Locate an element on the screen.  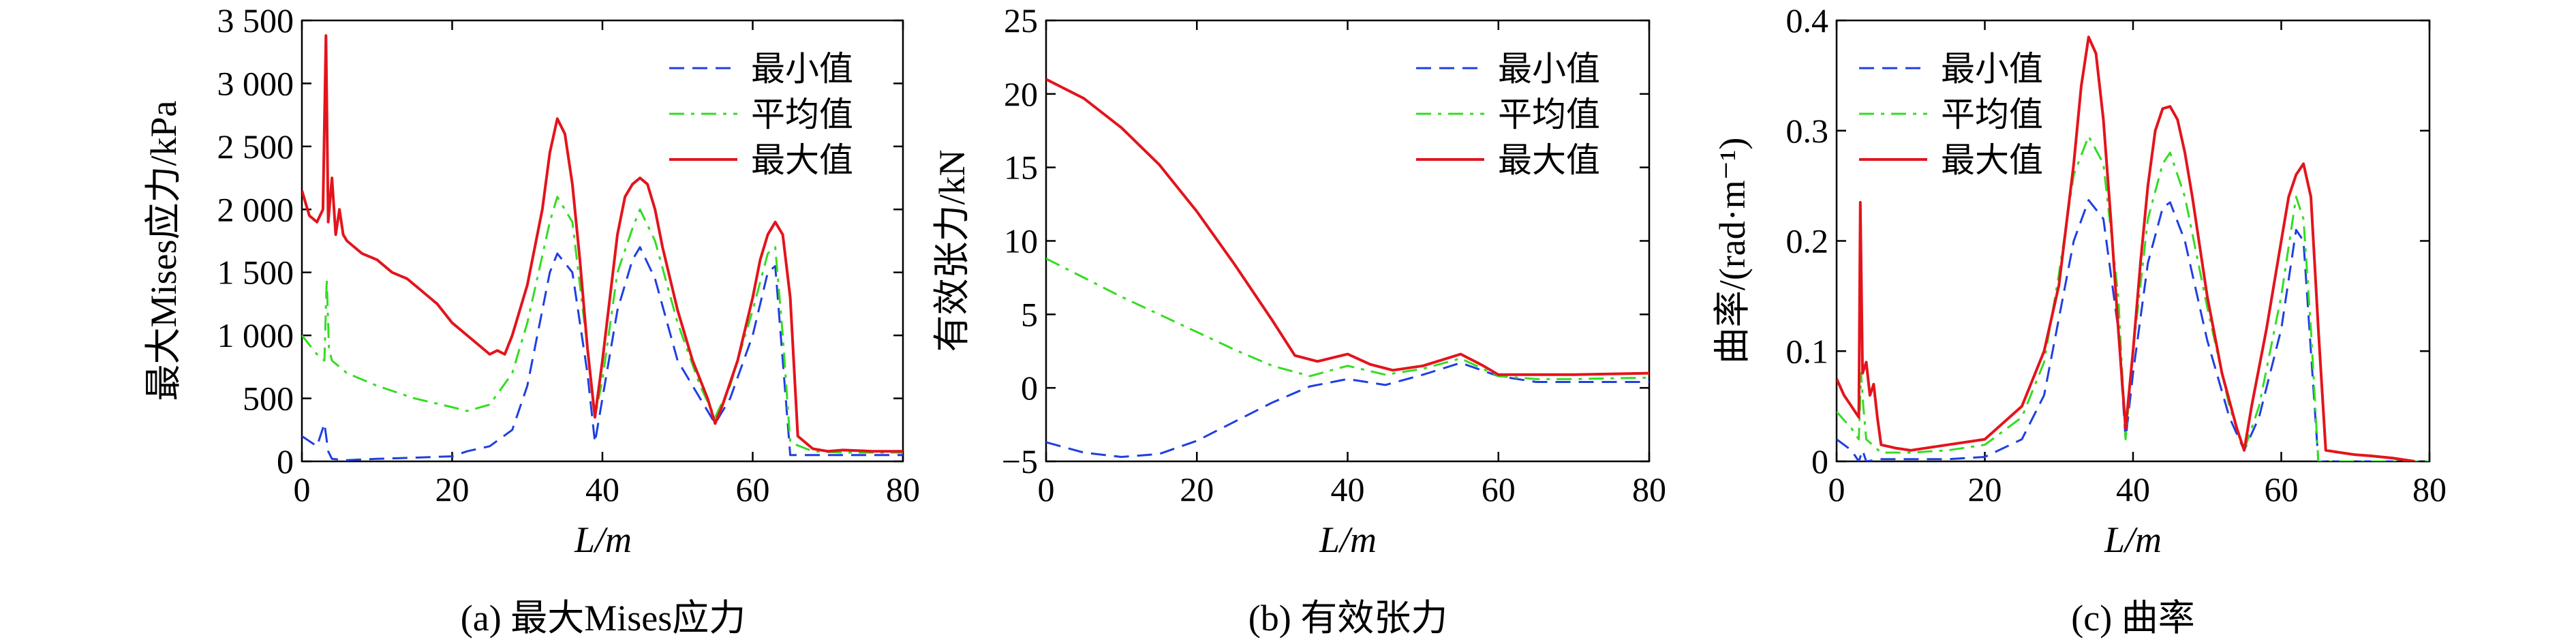
y-tick-label: 0.2 is located at coordinates (1808, 241).